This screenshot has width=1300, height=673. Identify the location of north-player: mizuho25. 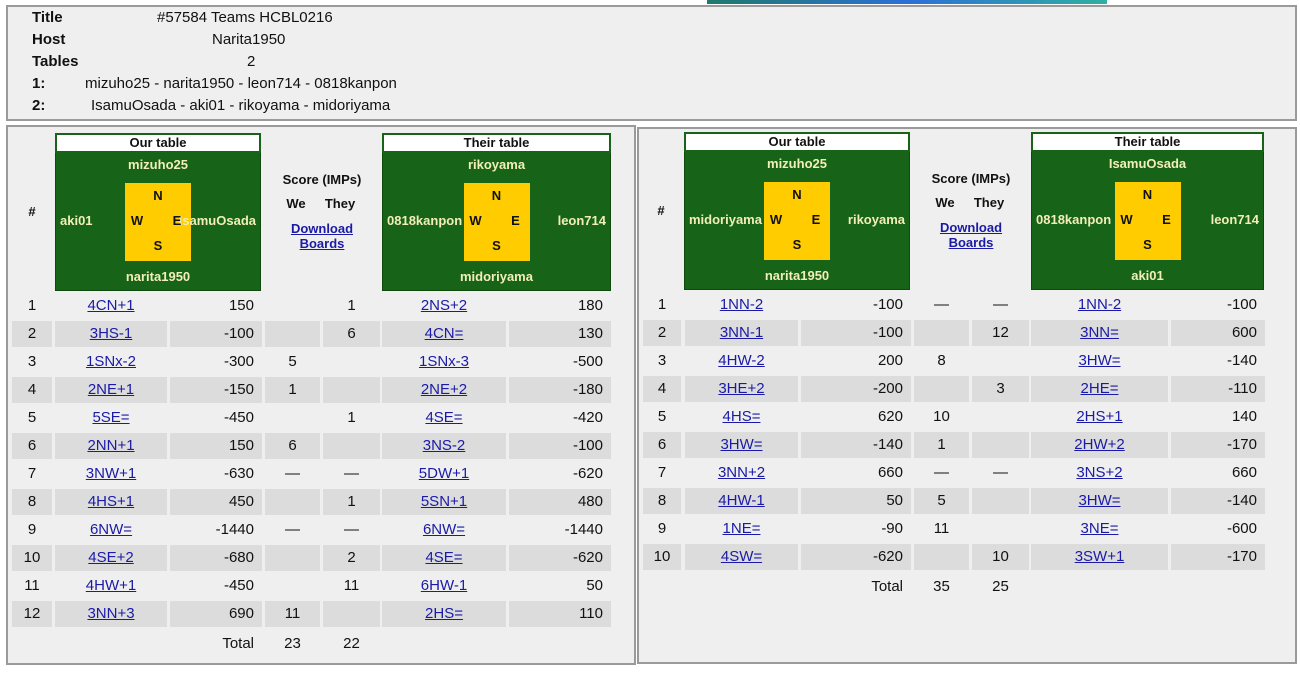
(797, 163).